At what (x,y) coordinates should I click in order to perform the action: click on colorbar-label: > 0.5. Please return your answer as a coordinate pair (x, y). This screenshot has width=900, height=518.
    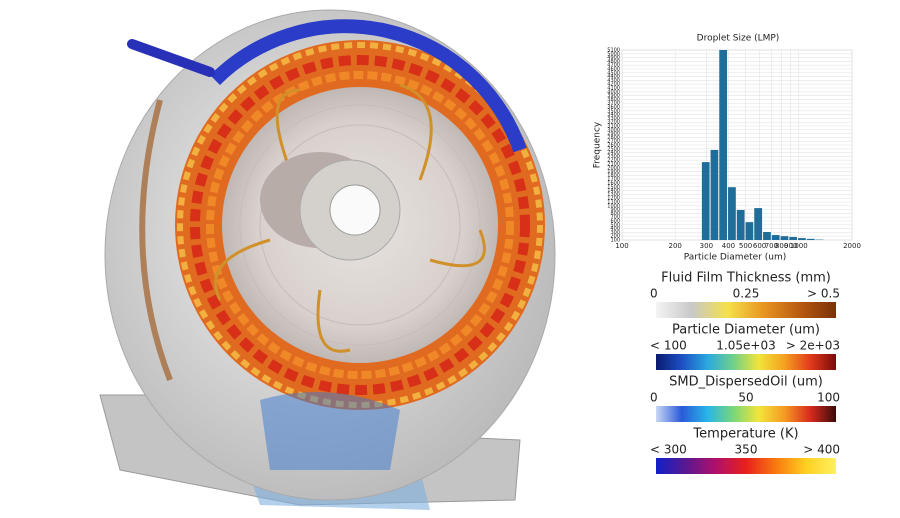
    Looking at the image, I should click on (823, 294).